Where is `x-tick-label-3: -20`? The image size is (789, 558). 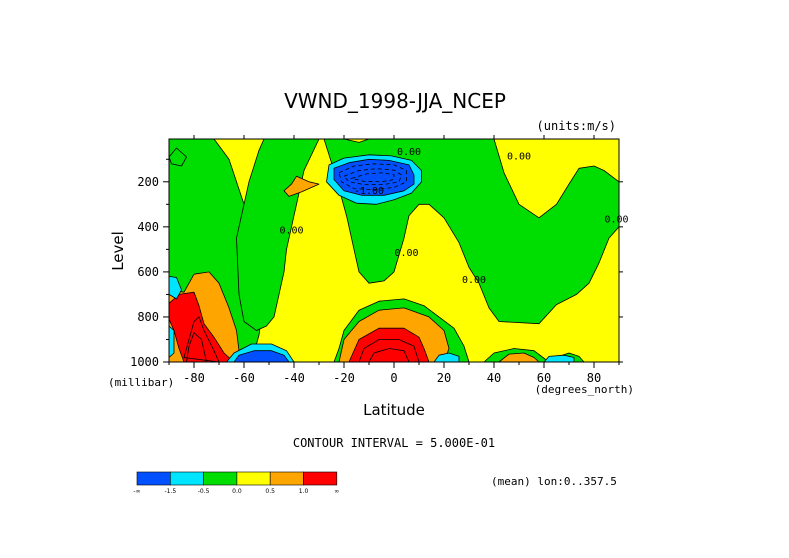
x-tick-label-3: -20 is located at coordinates (344, 378).